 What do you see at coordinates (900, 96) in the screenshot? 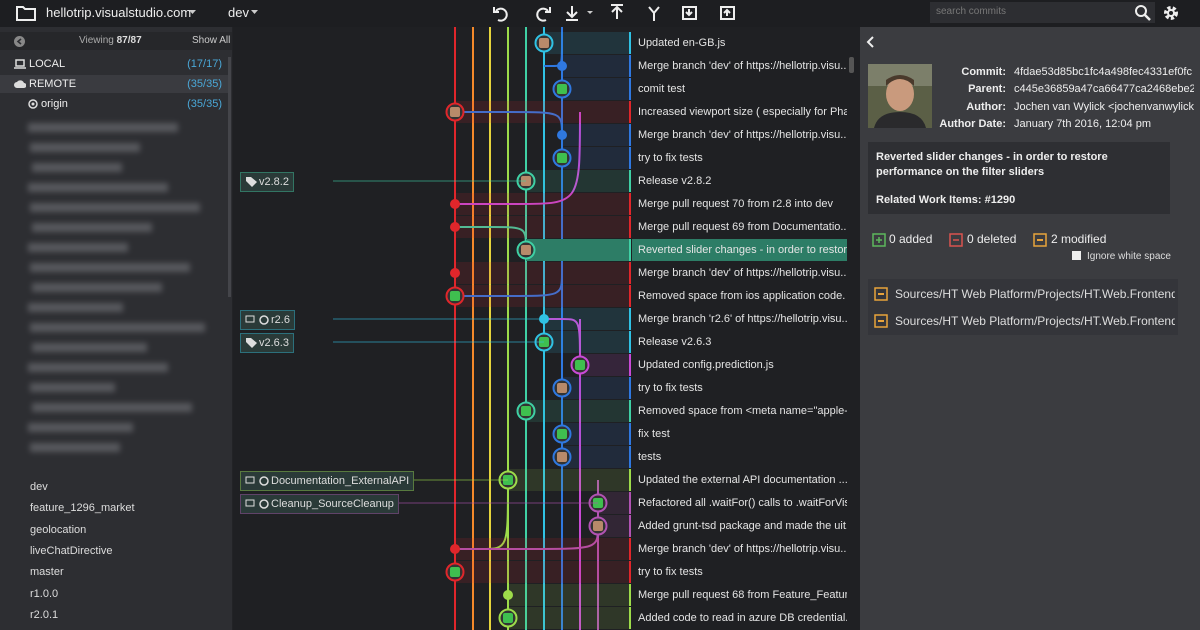
I see `author-avatar` at bounding box center [900, 96].